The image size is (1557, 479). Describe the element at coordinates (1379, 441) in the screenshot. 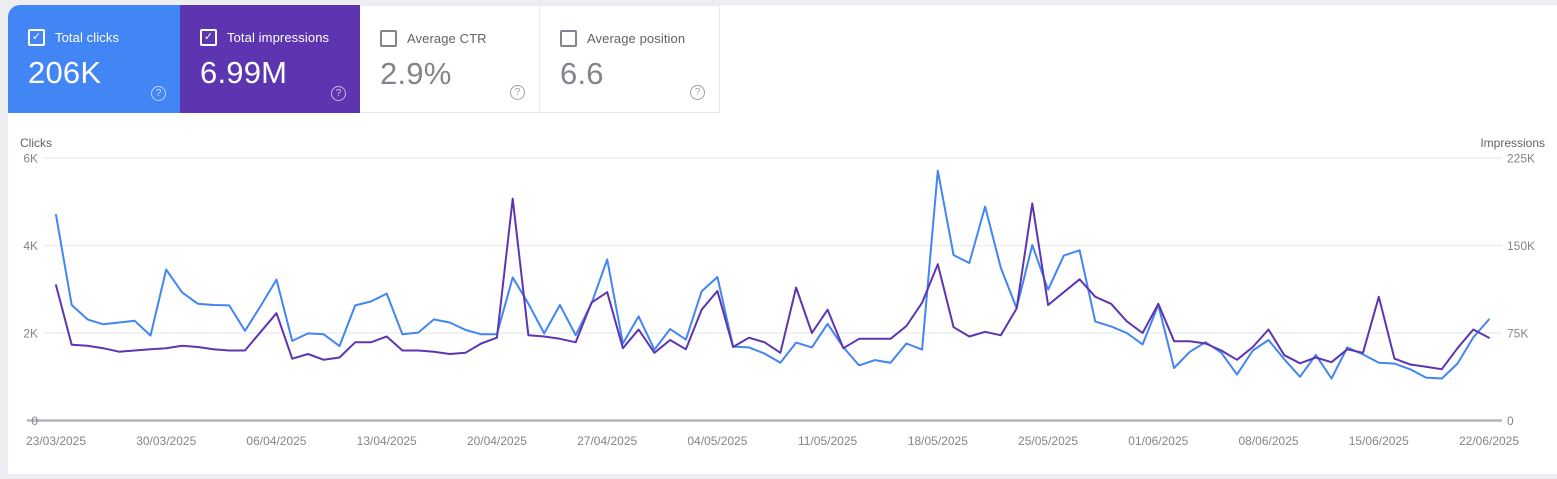

I see `x-axis-date-label: 15/06/2025` at that location.